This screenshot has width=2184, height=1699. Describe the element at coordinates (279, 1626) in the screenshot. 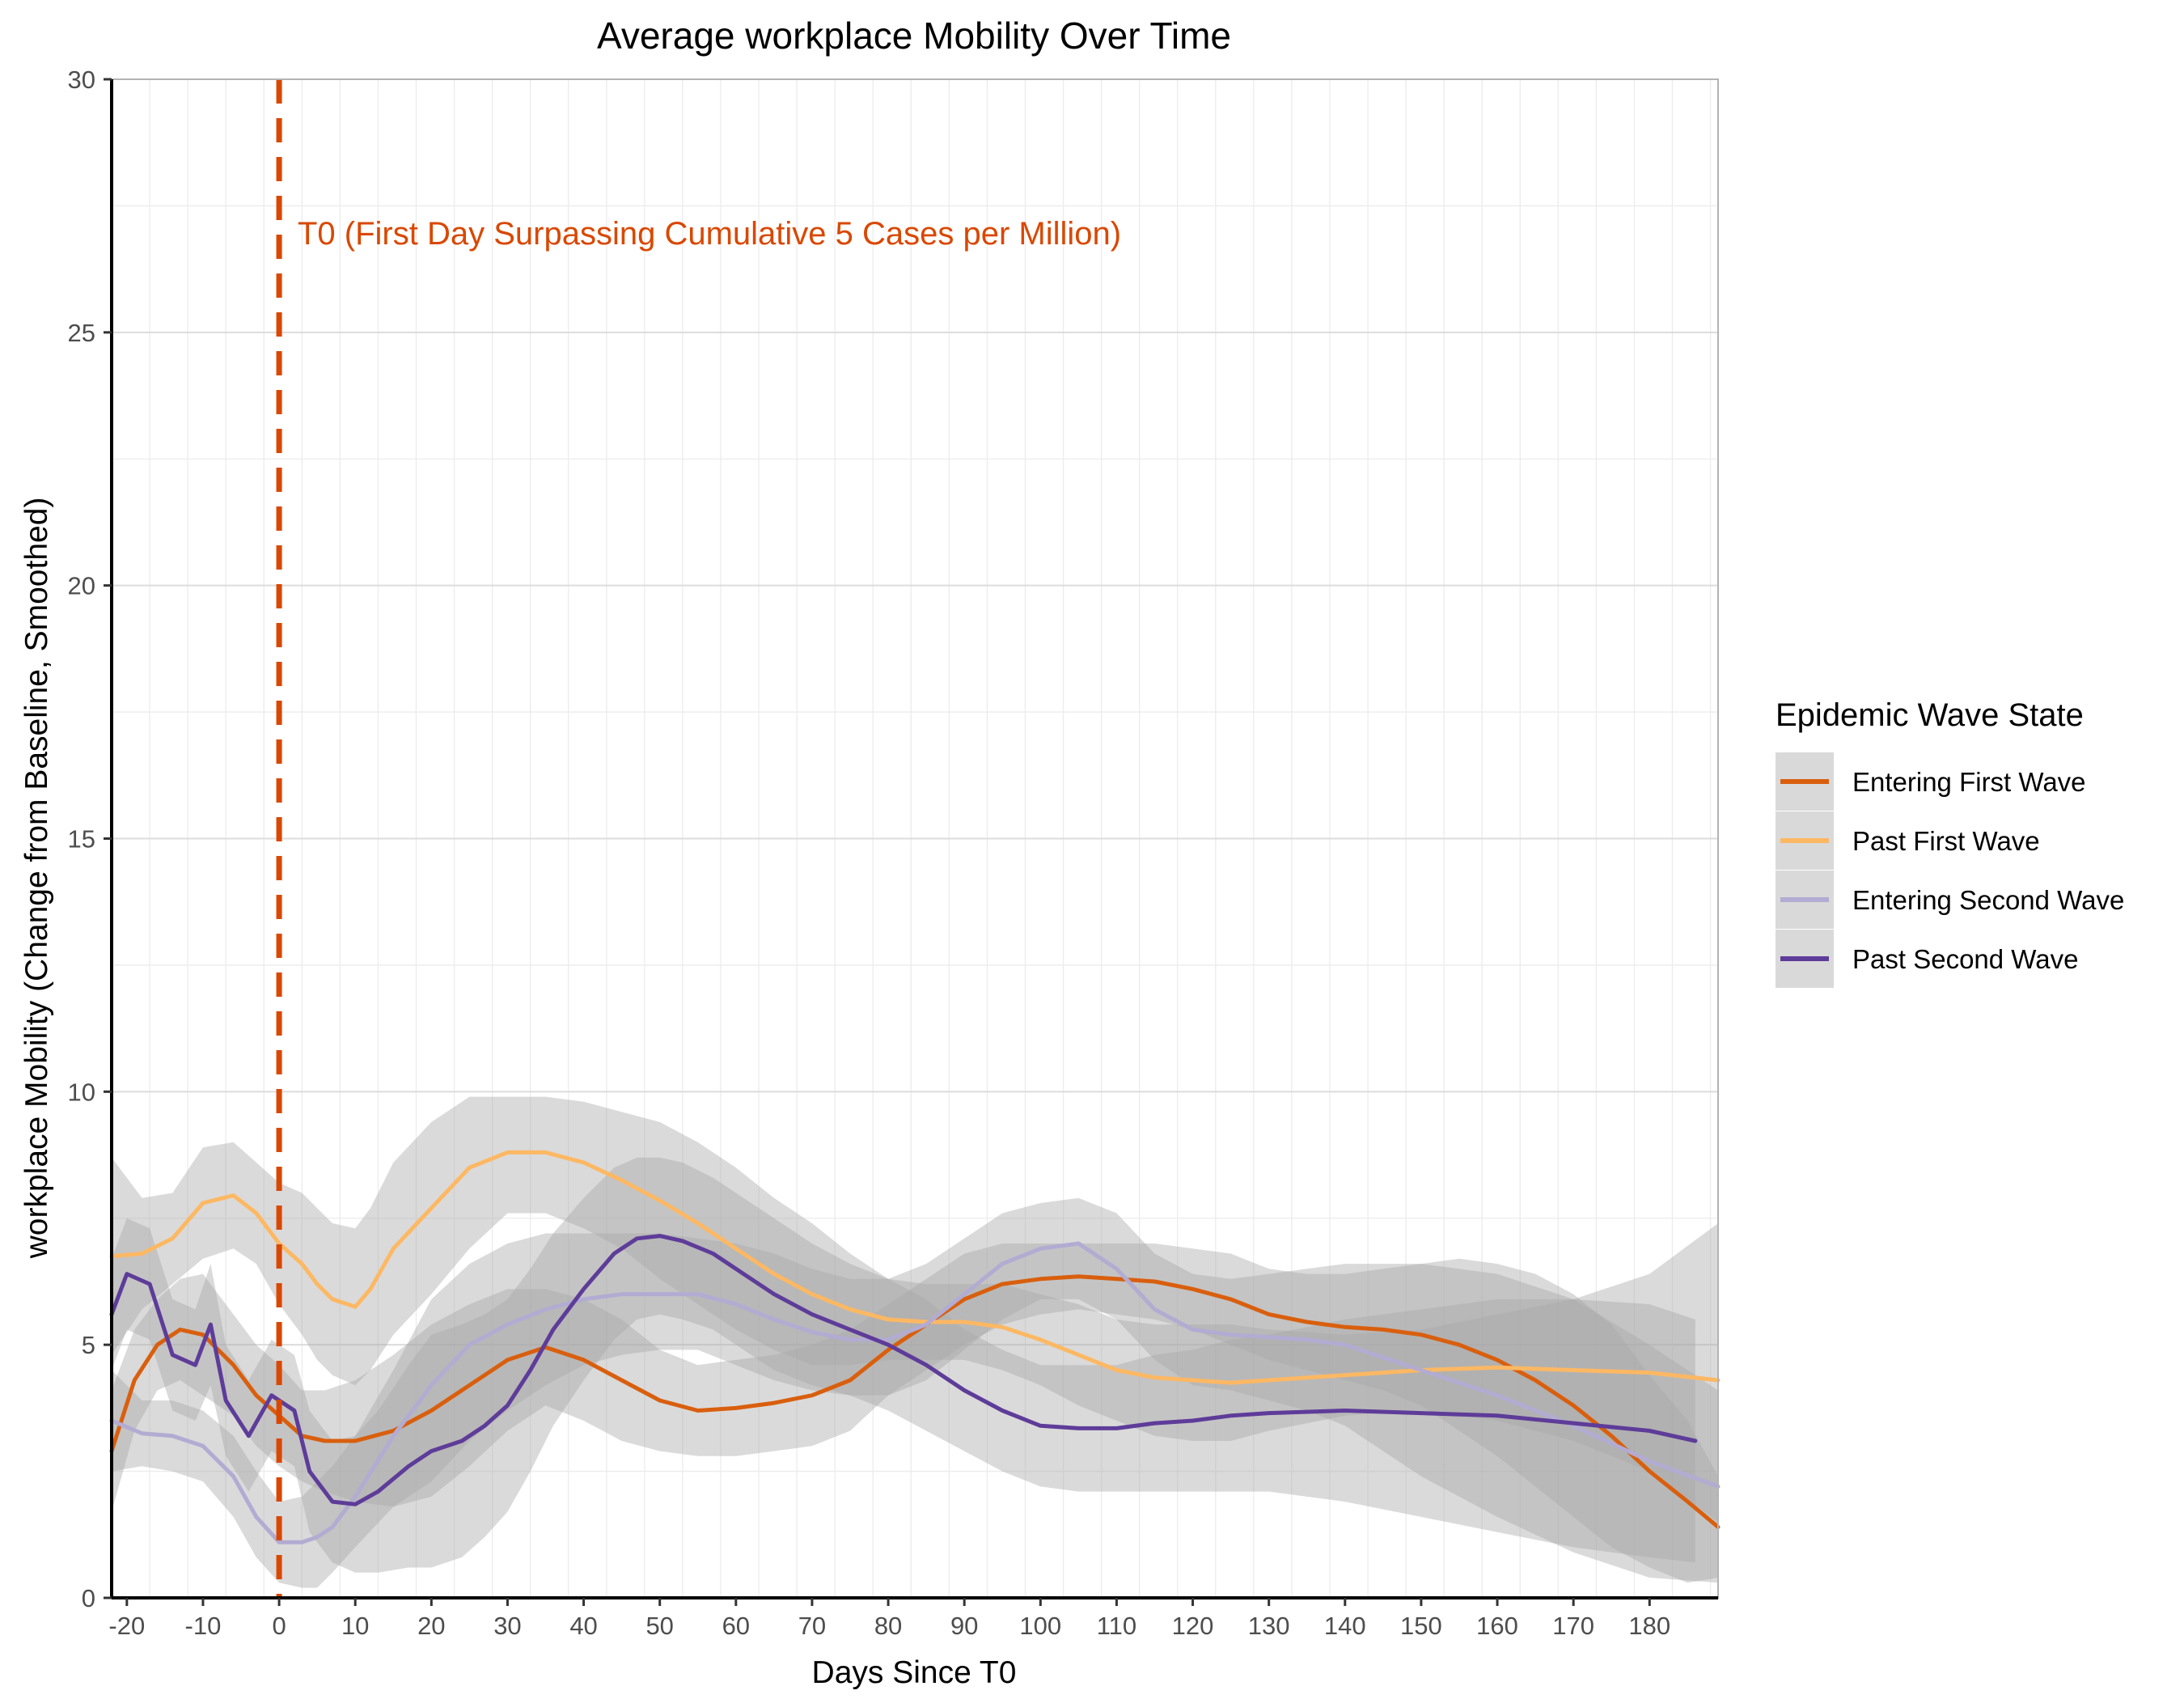

I see `x-tick-label: 0` at that location.